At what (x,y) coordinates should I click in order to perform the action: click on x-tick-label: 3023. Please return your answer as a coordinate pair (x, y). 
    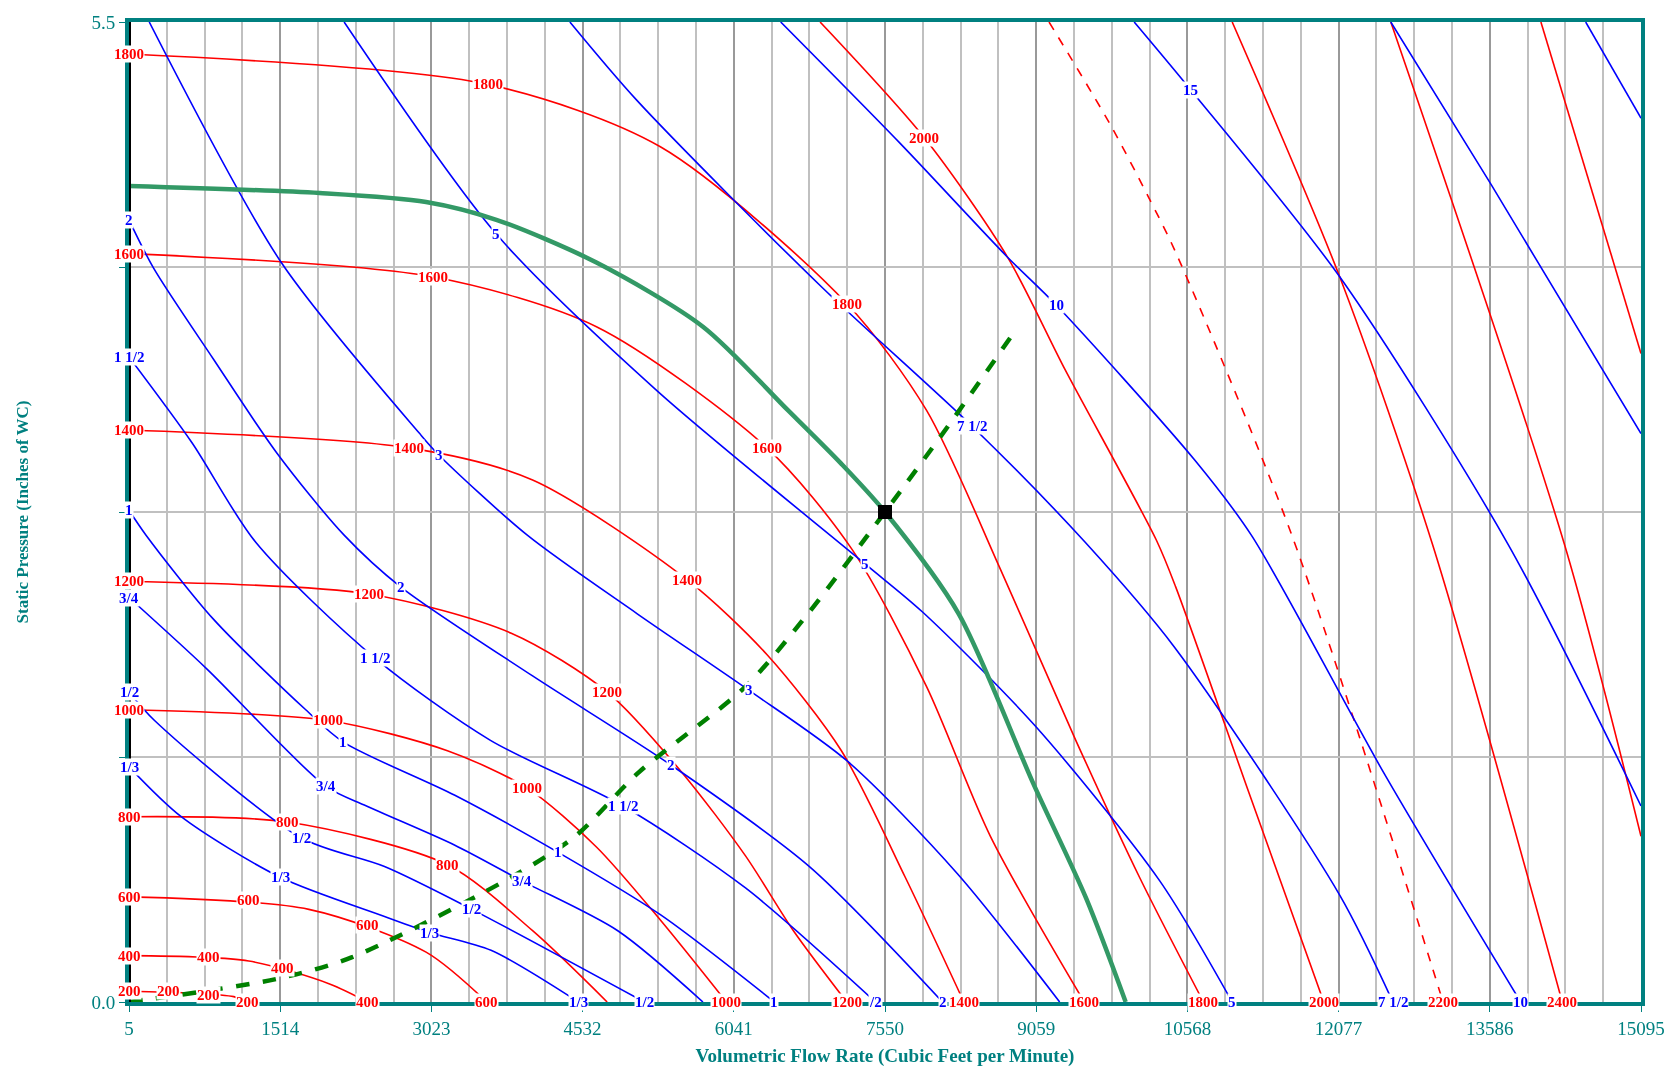
    Looking at the image, I should click on (431, 1028).